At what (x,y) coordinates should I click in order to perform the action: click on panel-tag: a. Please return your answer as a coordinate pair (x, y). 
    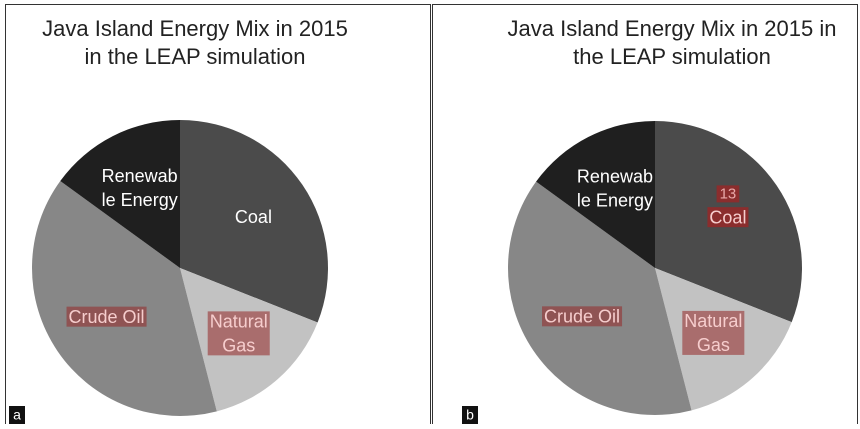
    Looking at the image, I should click on (17, 415).